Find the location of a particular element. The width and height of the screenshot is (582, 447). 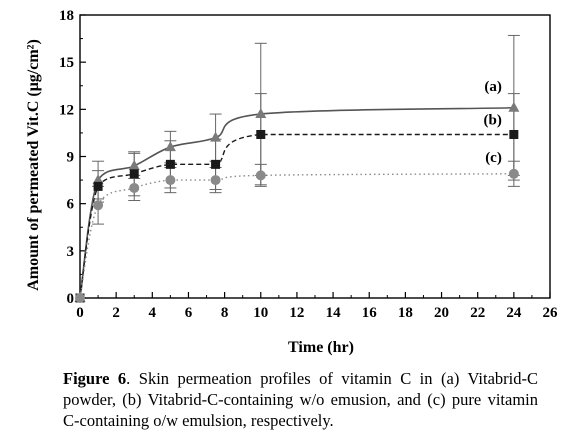

y-tick-label: 15 is located at coordinates (66, 63).